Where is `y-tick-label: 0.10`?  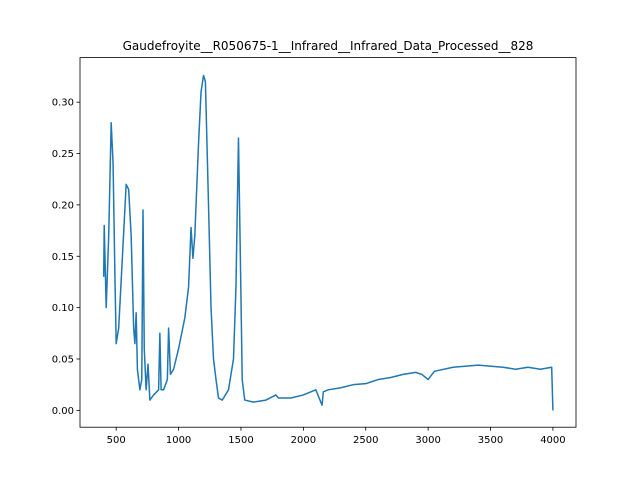 y-tick-label: 0.10 is located at coordinates (63, 308).